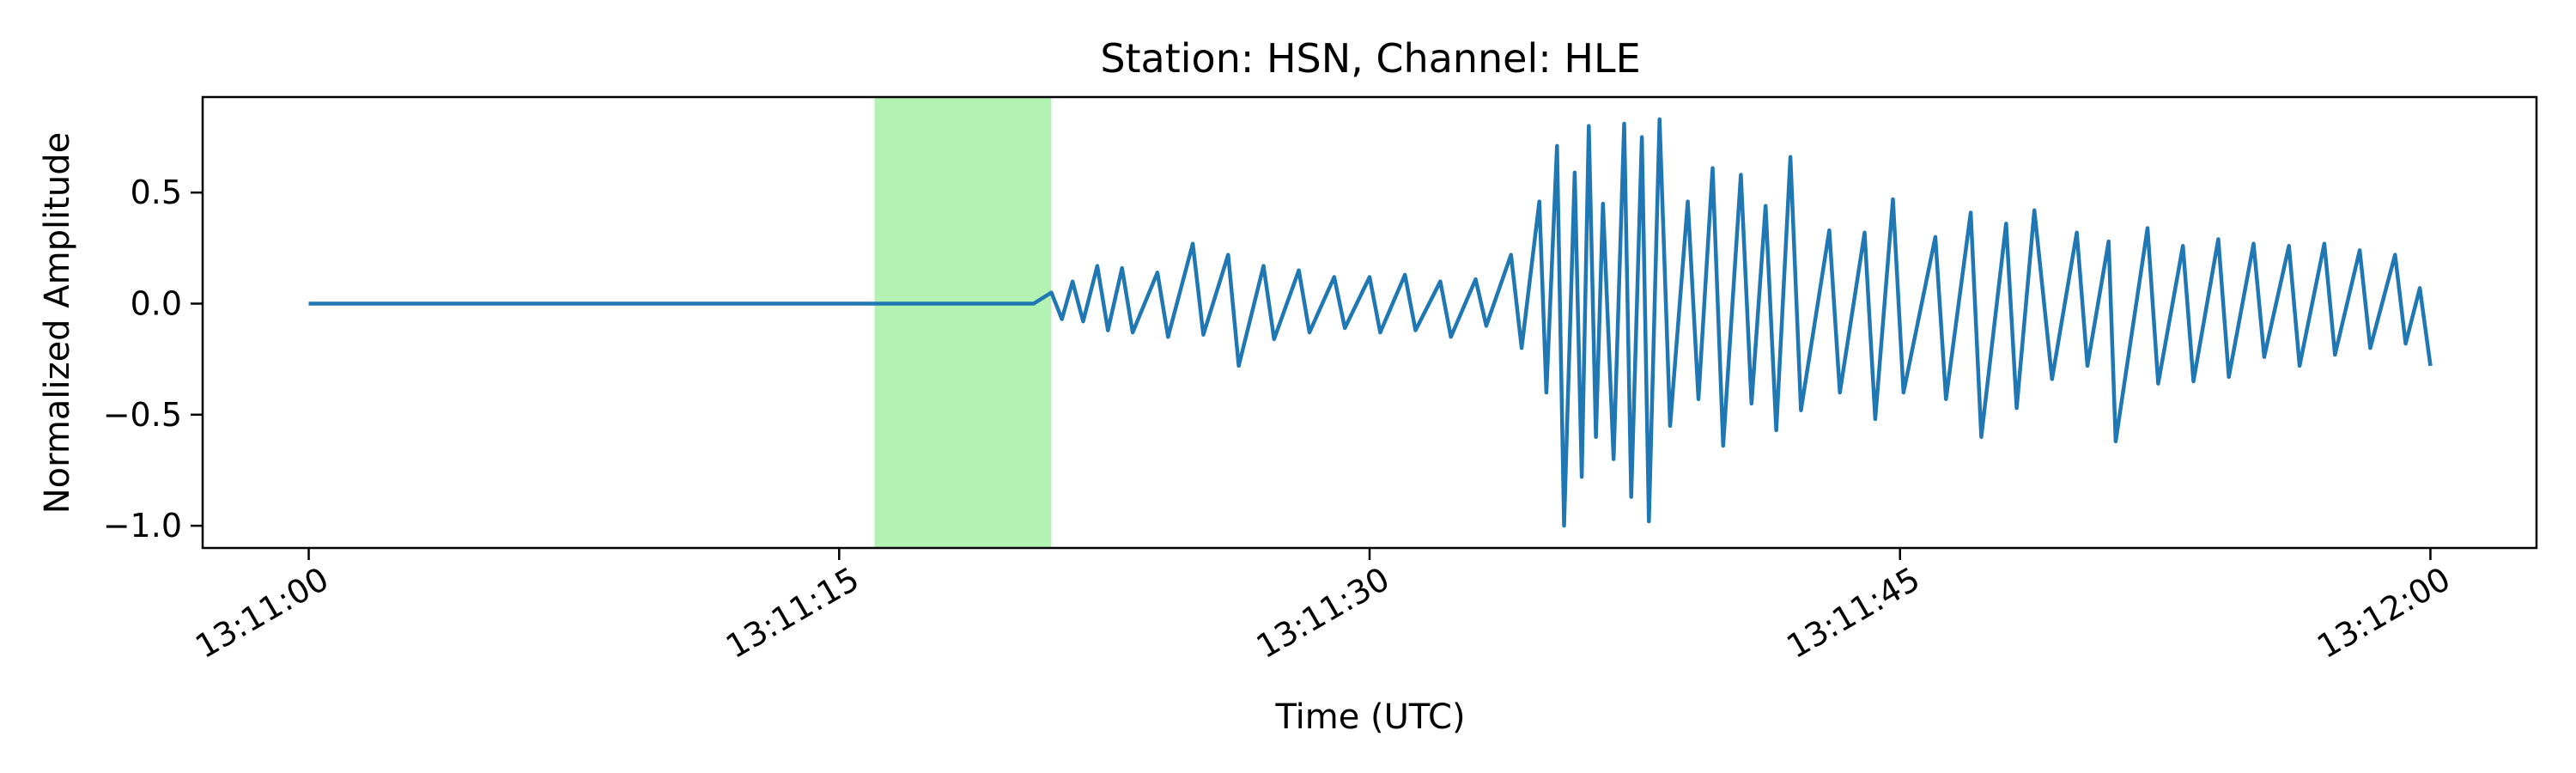  I want to click on y-tick-label: 0.5, so click(156, 192).